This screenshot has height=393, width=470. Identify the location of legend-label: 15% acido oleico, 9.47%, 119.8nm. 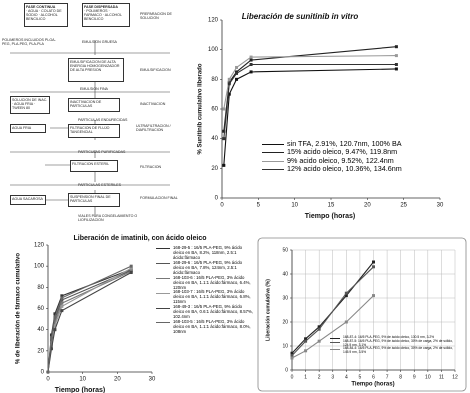
(342, 152).